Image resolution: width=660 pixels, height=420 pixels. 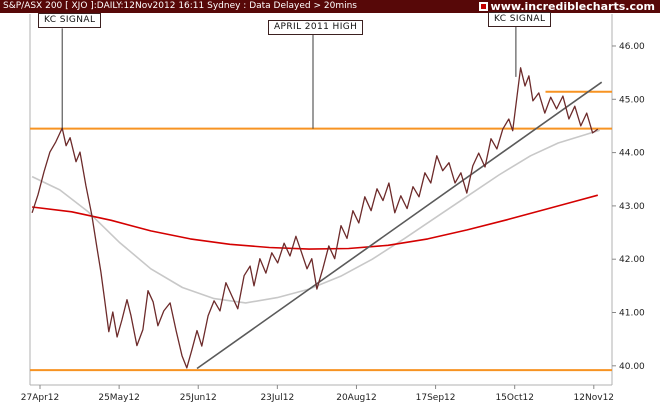 What do you see at coordinates (40, 398) in the screenshot?
I see `x-axis-label: 27Apr12` at bounding box center [40, 398].